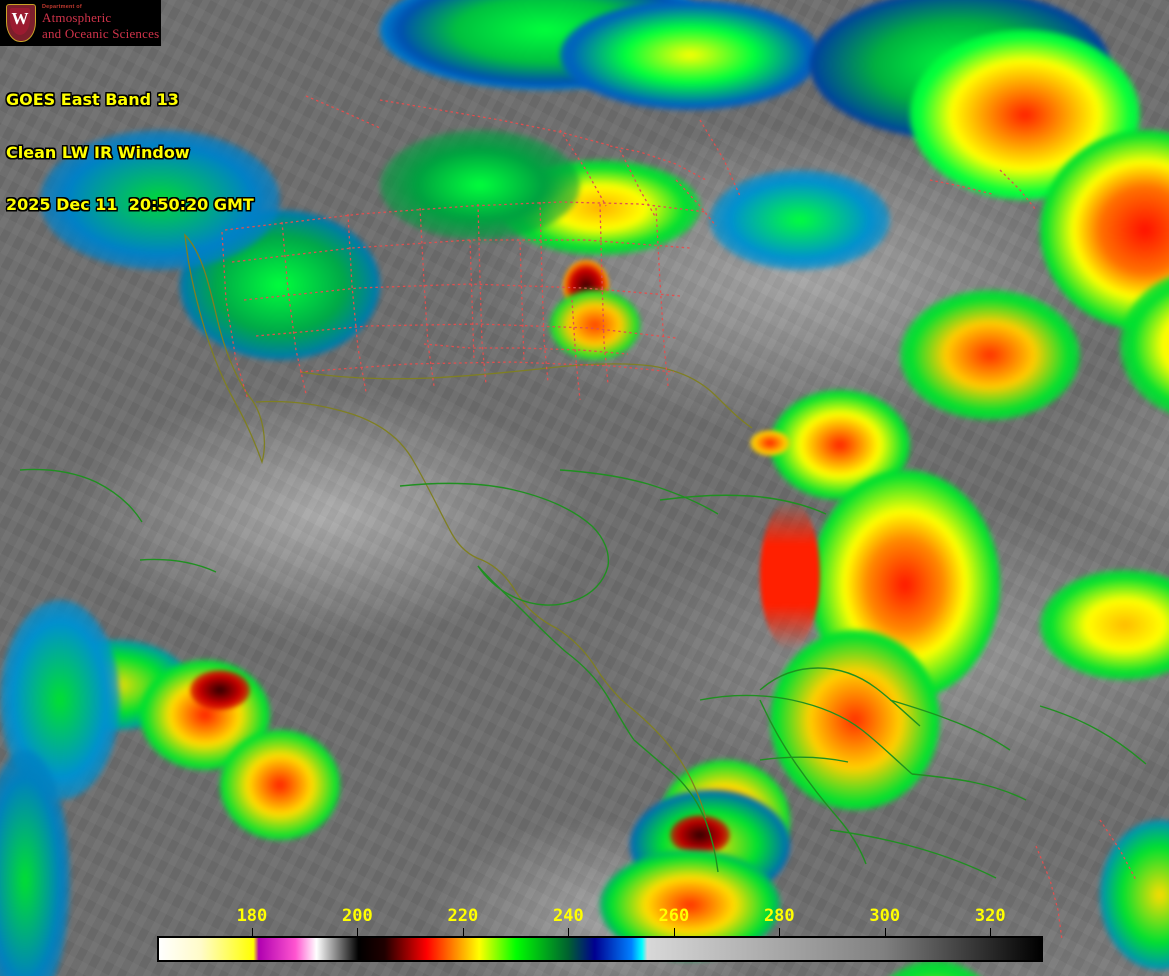  Describe the element at coordinates (990, 916) in the screenshot. I see `colorbar-tick-label: 320` at that location.